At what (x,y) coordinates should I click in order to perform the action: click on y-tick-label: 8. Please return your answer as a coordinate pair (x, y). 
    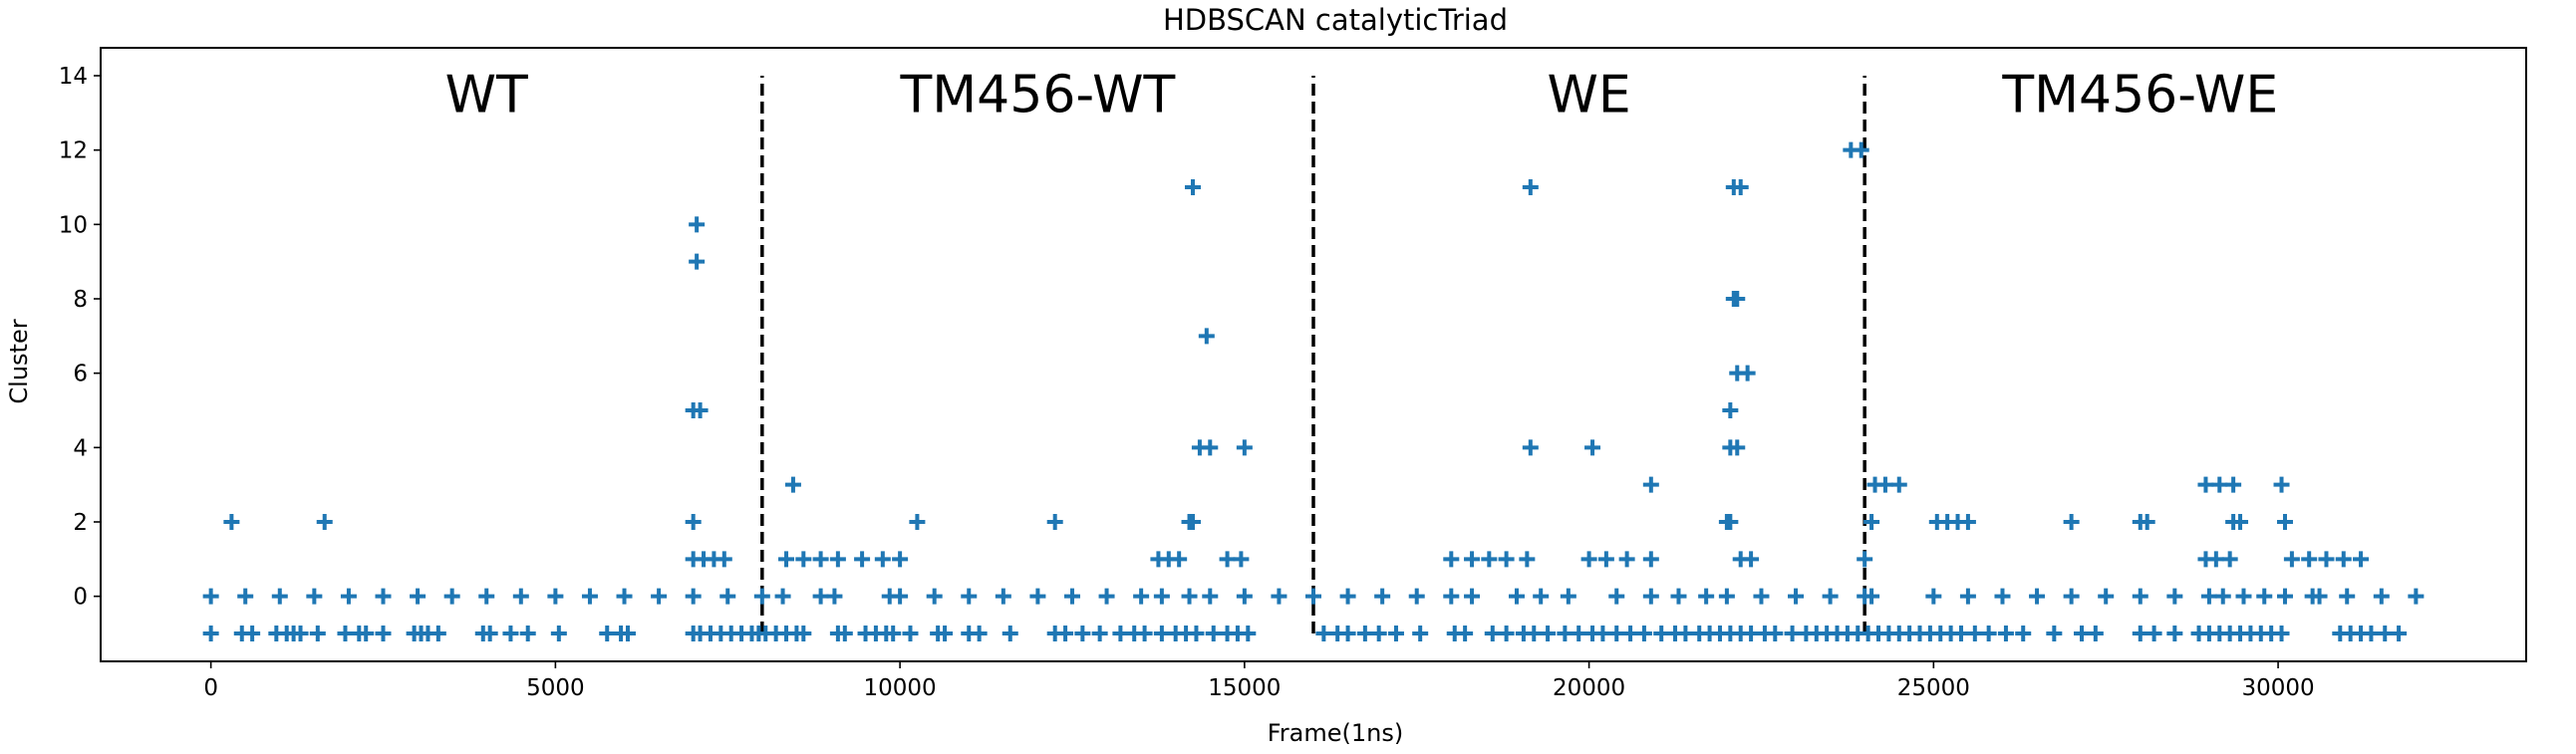
    Looking at the image, I should click on (80, 300).